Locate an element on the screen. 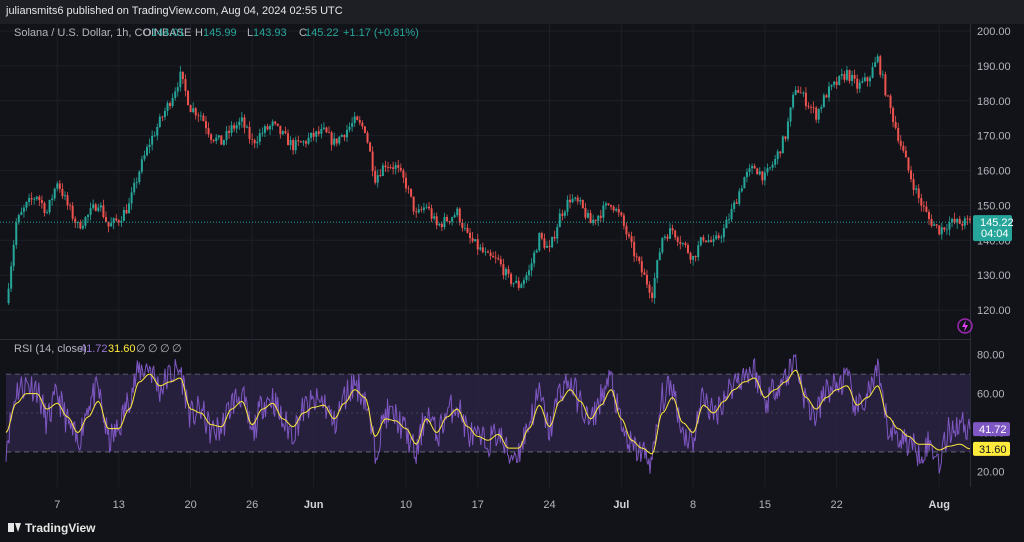 This screenshot has width=1024, height=542. rsi-legend-ma: 31.60 is located at coordinates (122, 349).